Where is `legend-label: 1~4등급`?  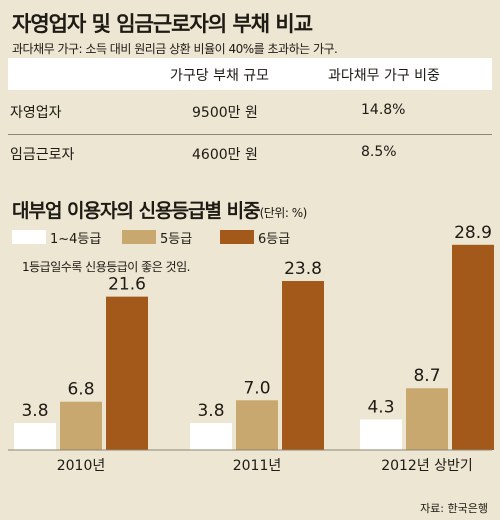
legend-label: 1~4등급 is located at coordinates (76, 239).